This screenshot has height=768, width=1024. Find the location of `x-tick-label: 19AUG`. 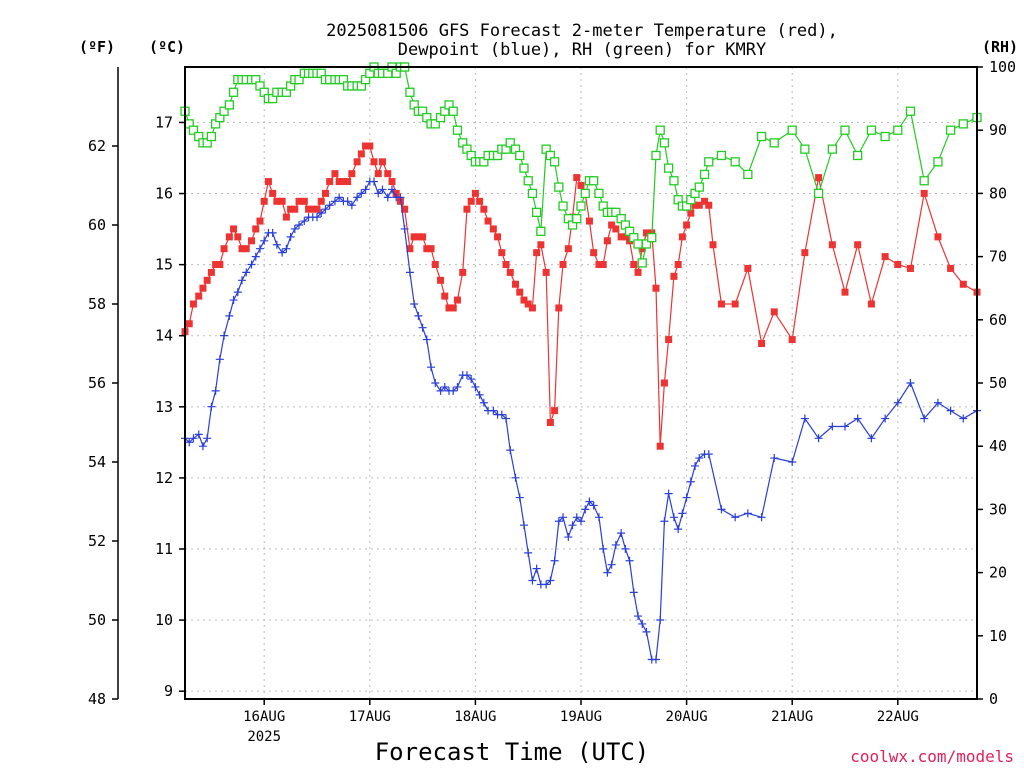

x-tick-label: 19AUG is located at coordinates (581, 717).